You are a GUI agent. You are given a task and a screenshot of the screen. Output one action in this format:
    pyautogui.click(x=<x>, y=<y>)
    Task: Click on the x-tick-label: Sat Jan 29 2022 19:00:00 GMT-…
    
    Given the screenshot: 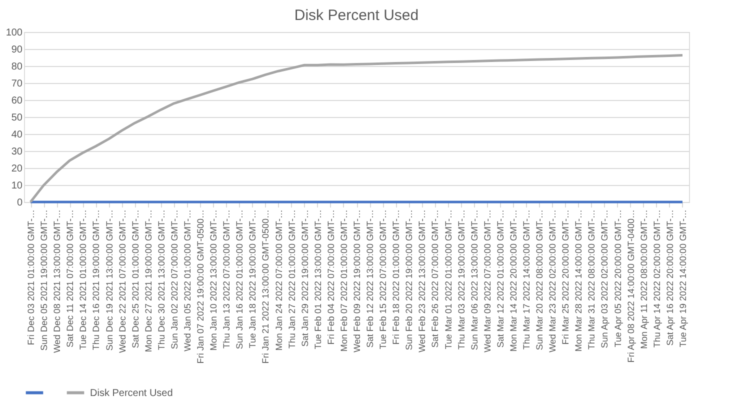 What is the action you would take?
    pyautogui.click(x=305, y=278)
    